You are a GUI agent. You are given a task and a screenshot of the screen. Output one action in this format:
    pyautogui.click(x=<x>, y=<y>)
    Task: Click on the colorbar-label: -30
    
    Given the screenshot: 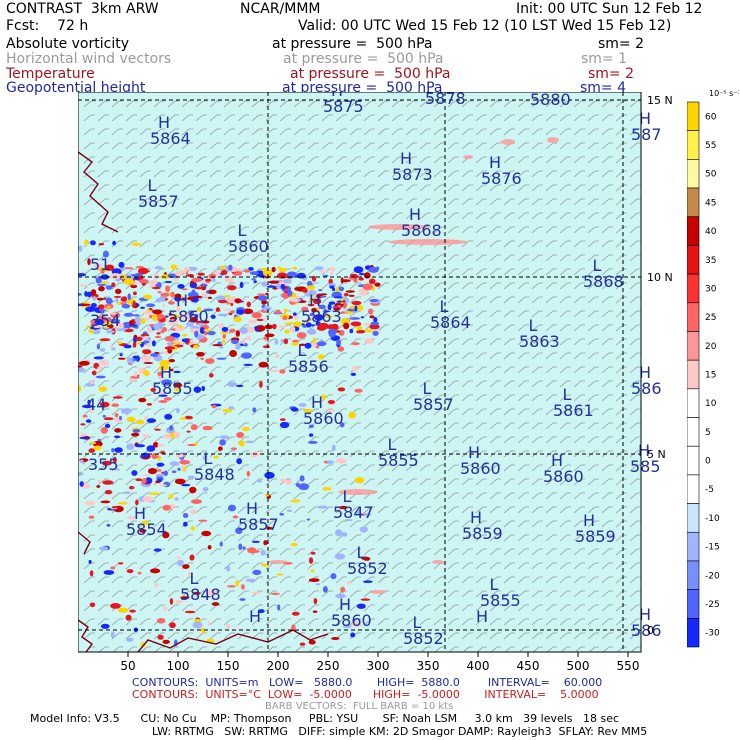 What is the action you would take?
    pyautogui.click(x=712, y=634)
    